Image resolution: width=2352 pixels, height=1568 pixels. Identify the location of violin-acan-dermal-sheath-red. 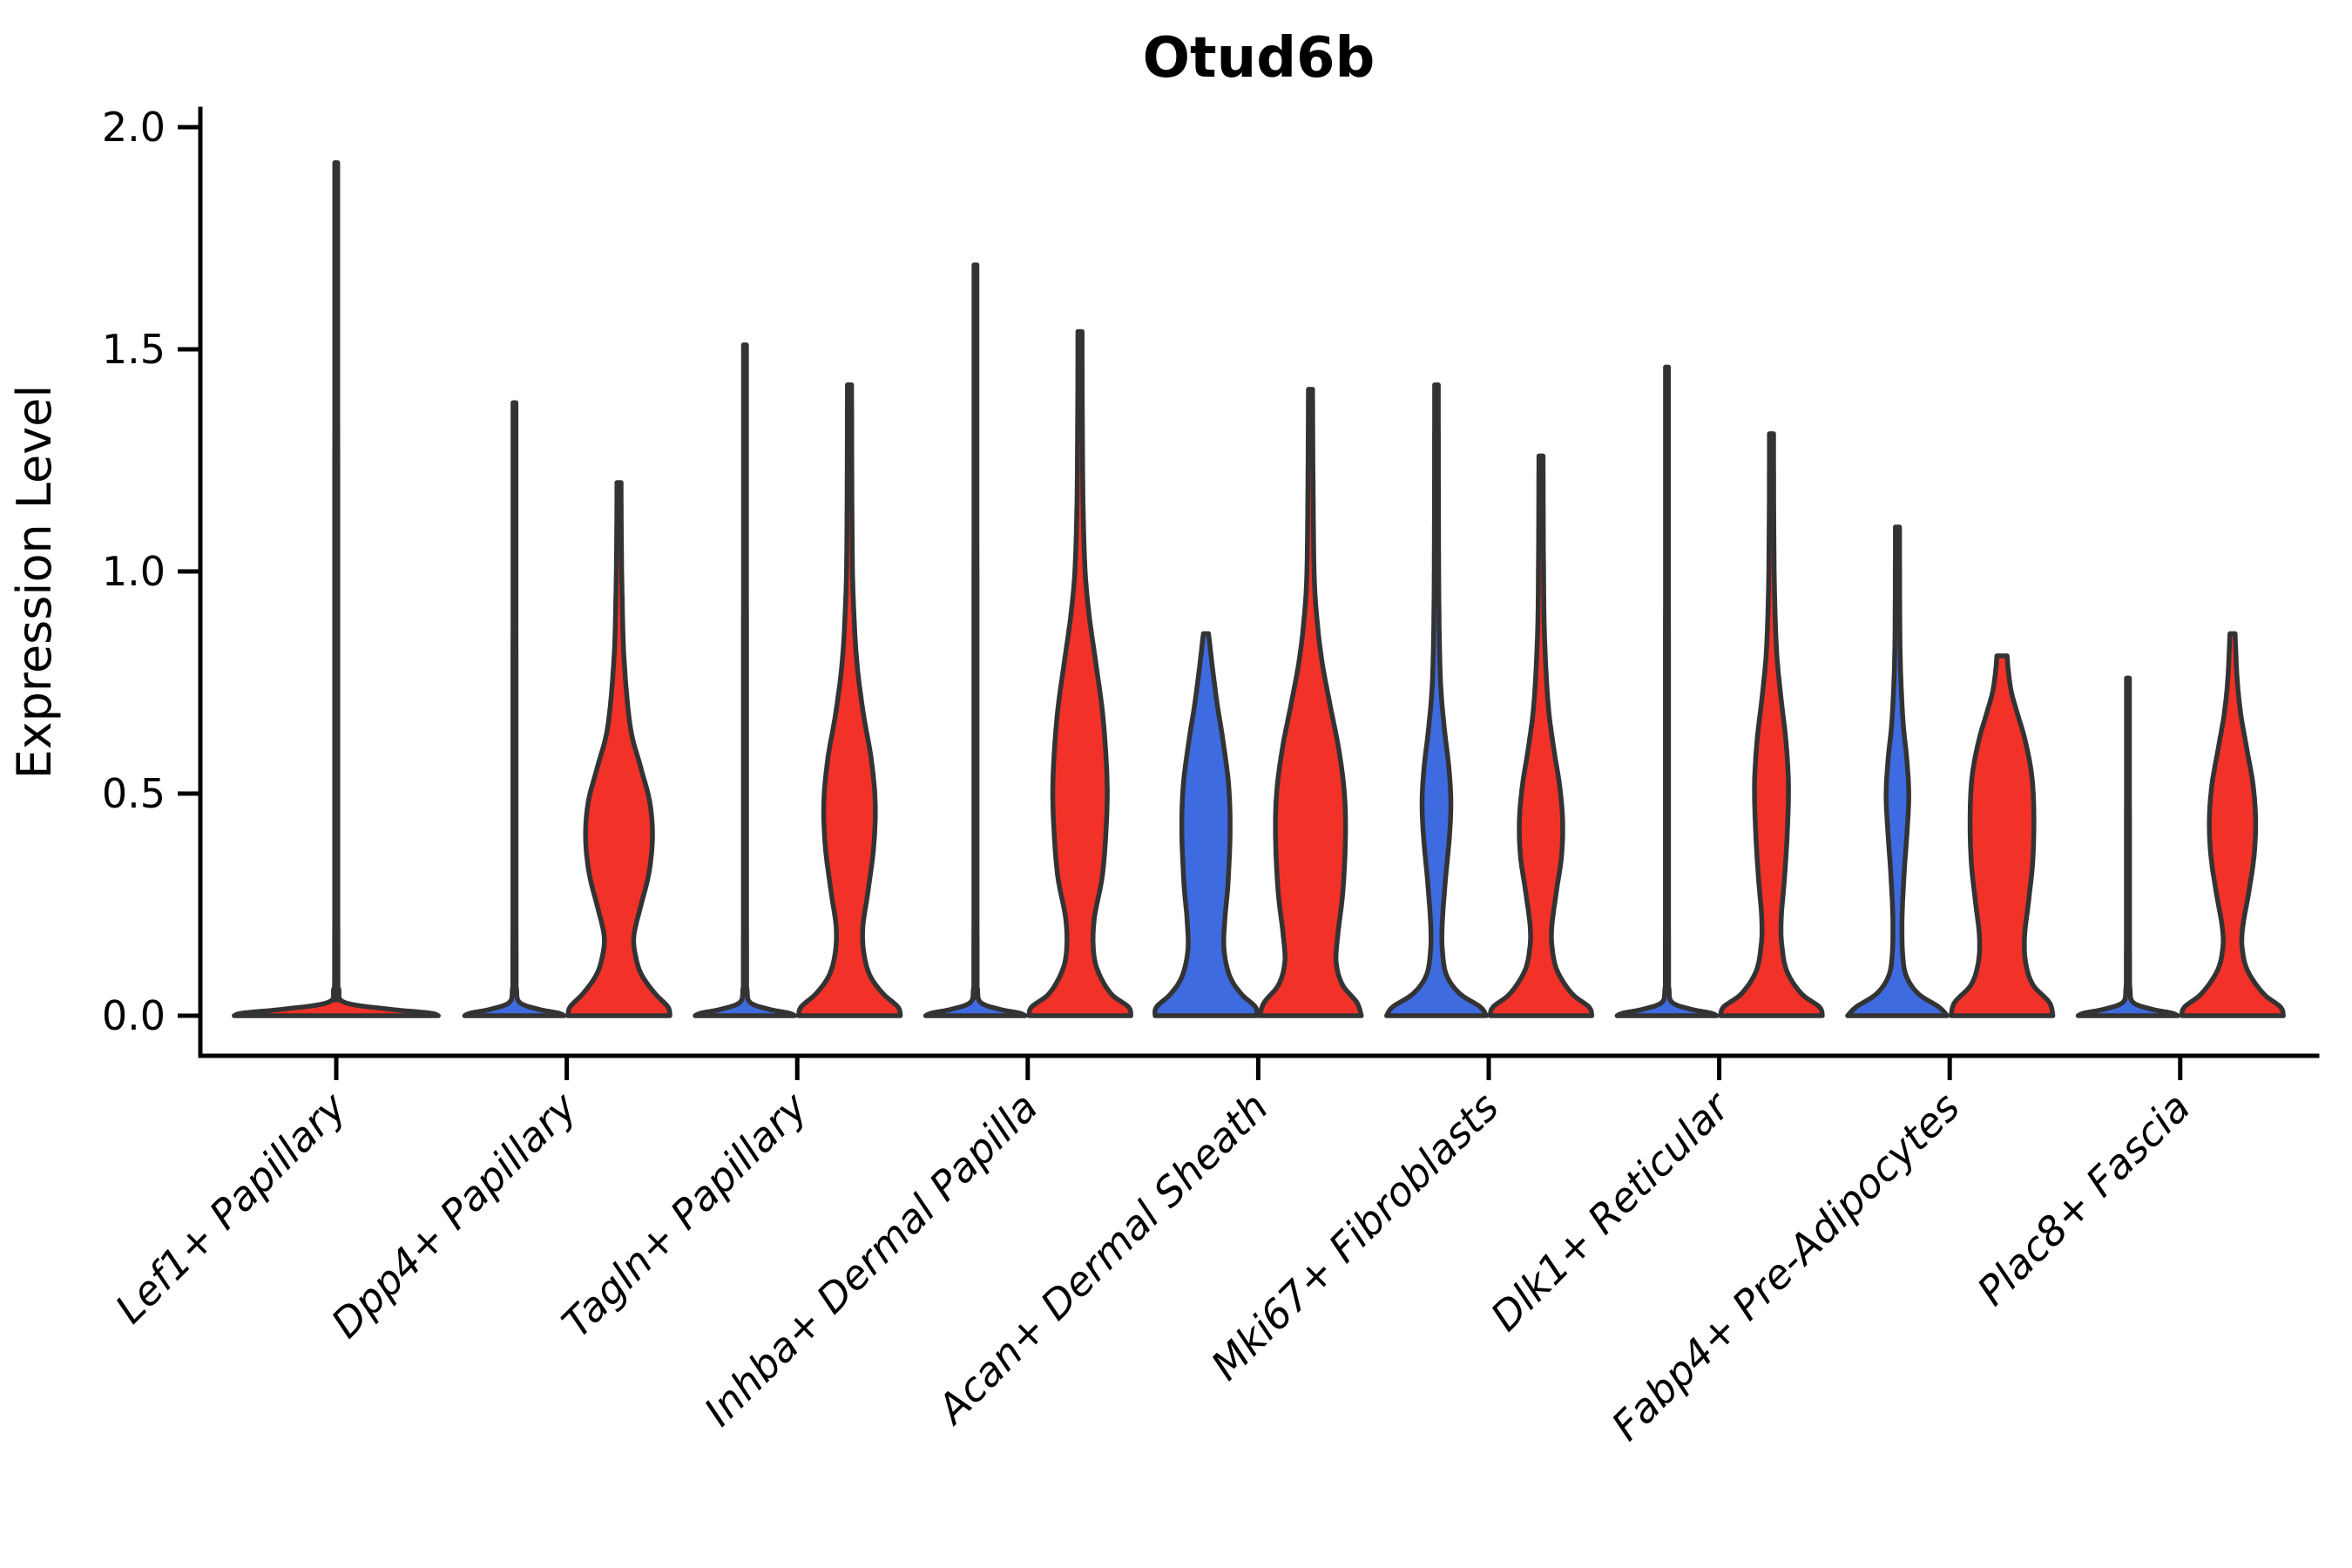
(1310, 702).